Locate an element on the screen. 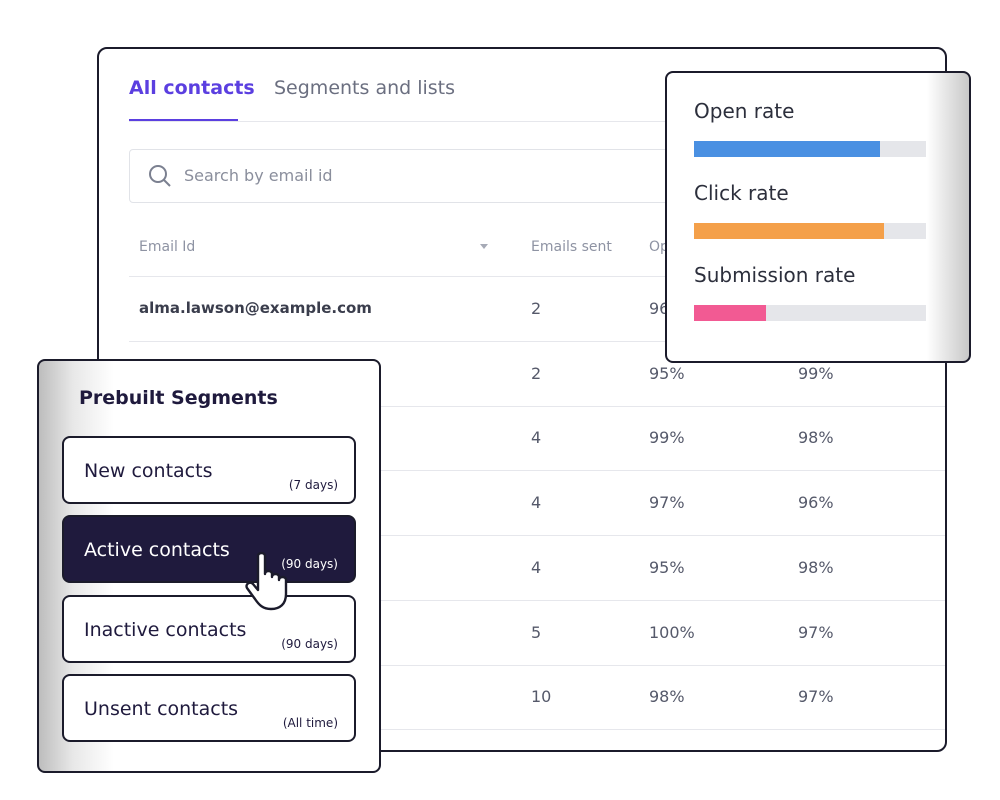 This screenshot has height=800, width=1000. panel-title: Prebuilt Segments is located at coordinates (178, 398).